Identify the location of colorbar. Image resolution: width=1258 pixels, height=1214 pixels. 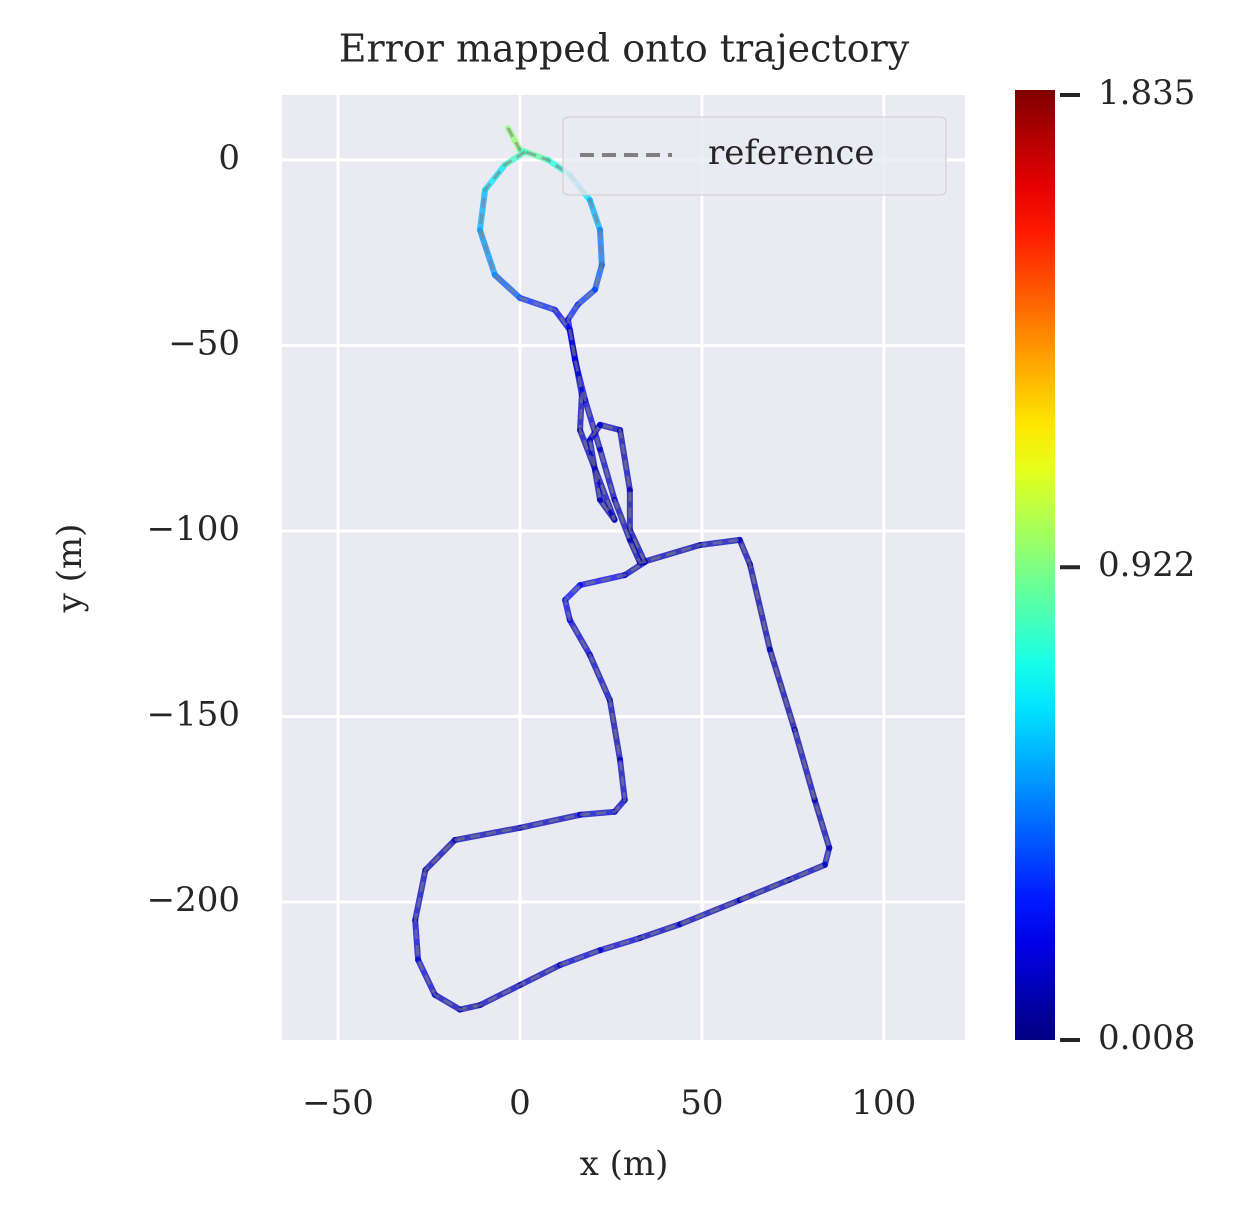
(1035, 565).